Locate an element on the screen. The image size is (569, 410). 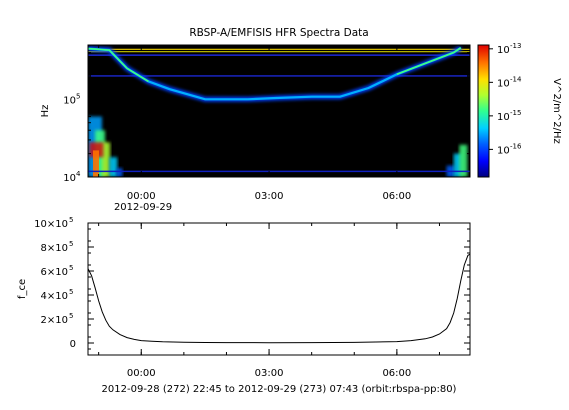
y-tick-label: 10×10 is located at coordinates (51, 224).